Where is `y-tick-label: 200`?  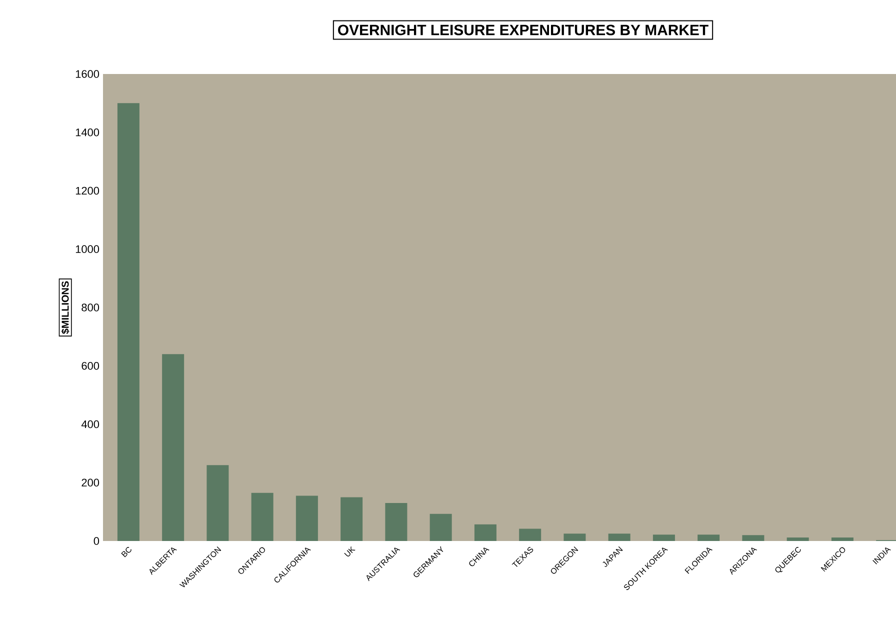
y-tick-label: 200 is located at coordinates (91, 482).